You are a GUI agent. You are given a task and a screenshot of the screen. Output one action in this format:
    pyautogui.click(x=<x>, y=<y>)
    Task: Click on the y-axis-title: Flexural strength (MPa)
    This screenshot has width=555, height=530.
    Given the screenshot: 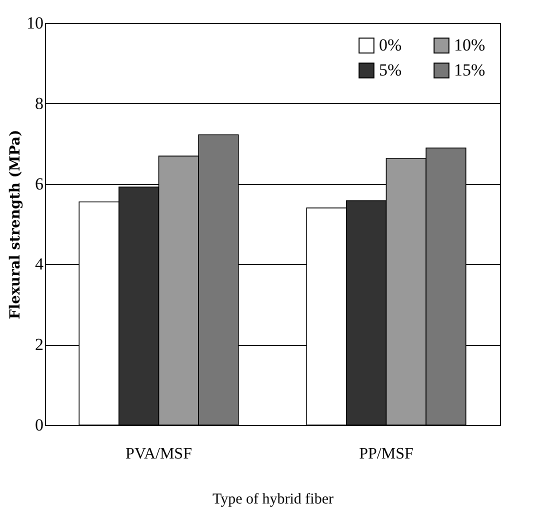 What is the action you would take?
    pyautogui.click(x=16, y=225)
    